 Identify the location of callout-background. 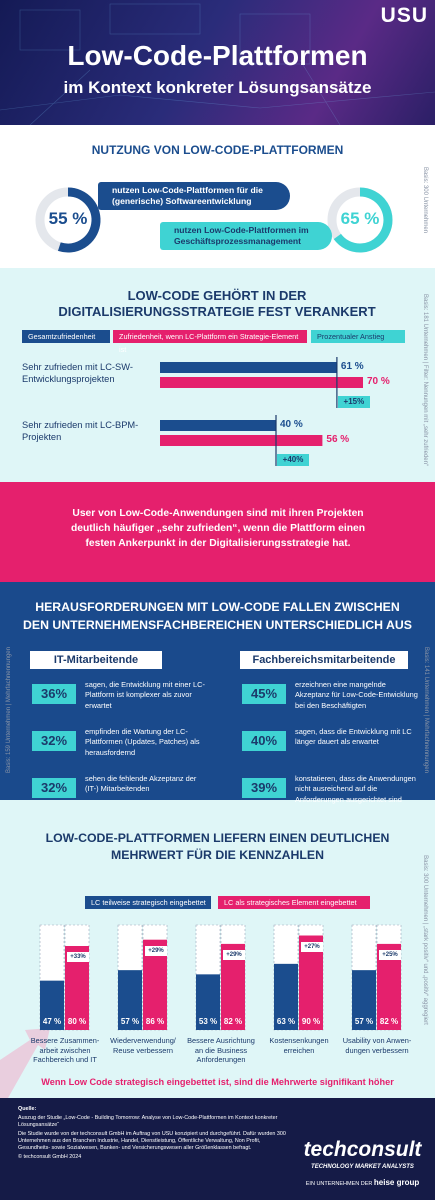
(217, 532).